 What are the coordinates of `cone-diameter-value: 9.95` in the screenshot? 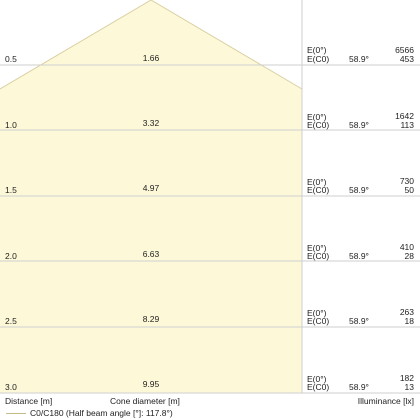 It's located at (151, 384).